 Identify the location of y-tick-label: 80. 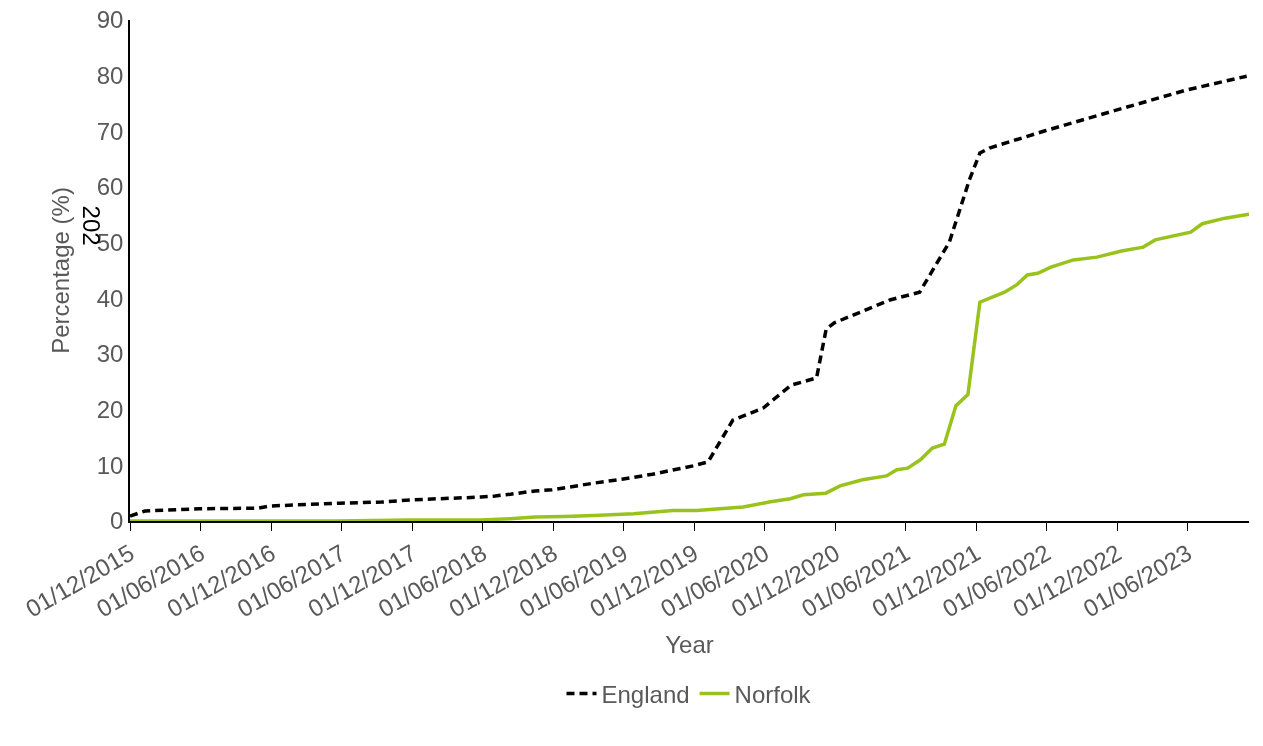
(110, 76).